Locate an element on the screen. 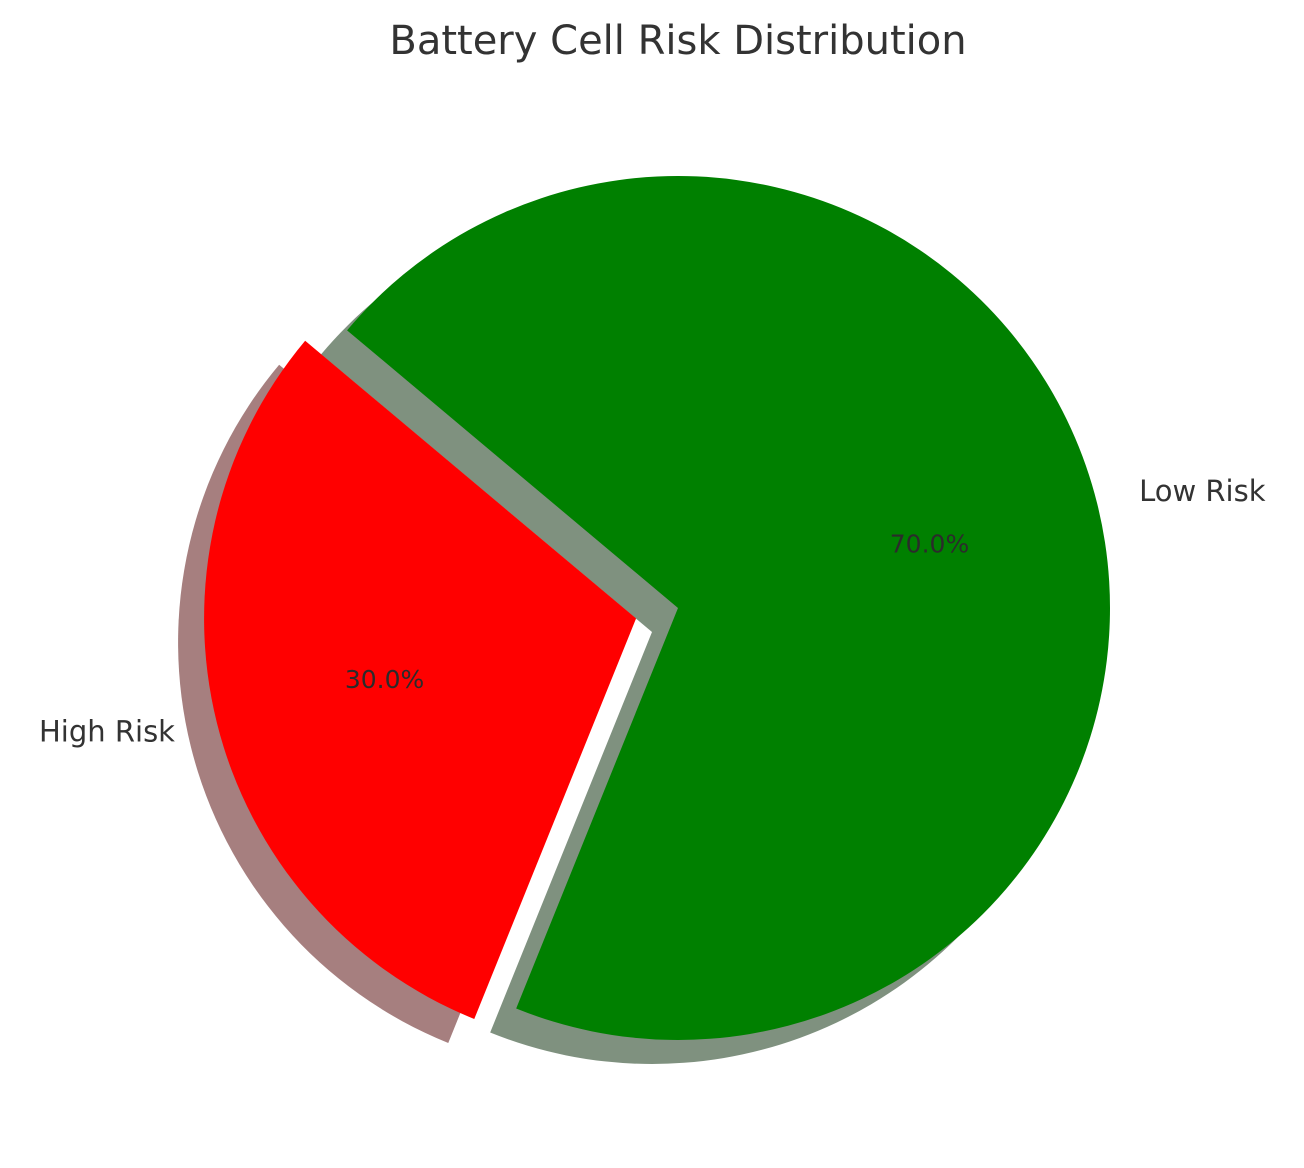 Image resolution: width=1304 pixels, height=1168 pixels. slice-label-high-risk: High Risk is located at coordinates (107, 731).